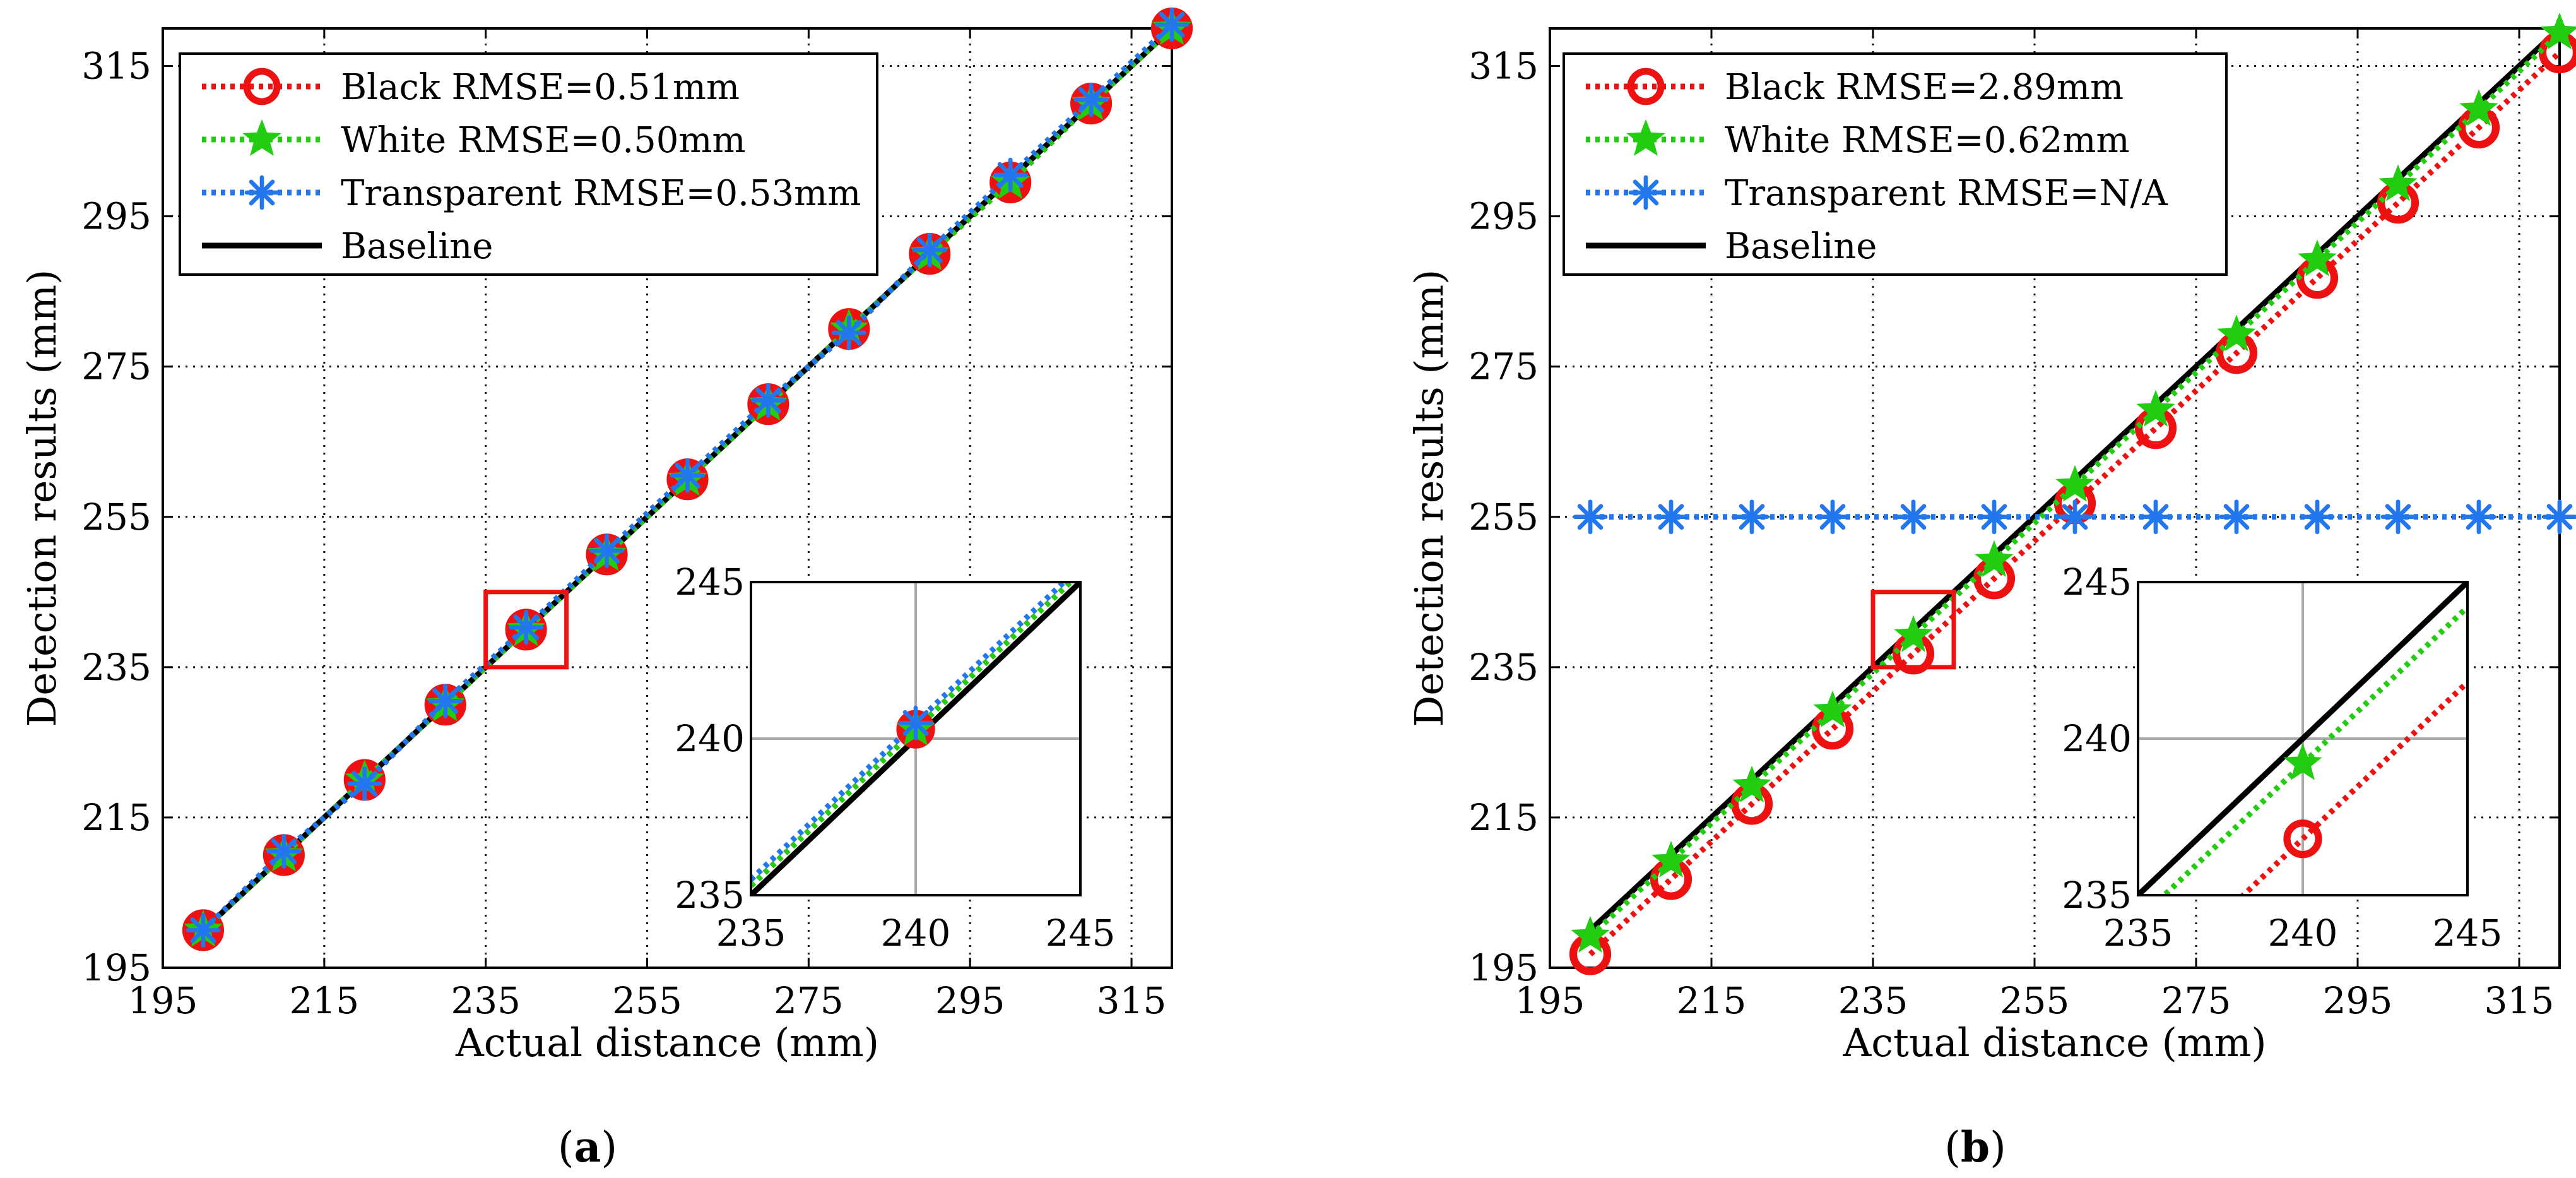 The image size is (2576, 1178). Describe the element at coordinates (2097, 895) in the screenshot. I see `inset-y-tick-label: 235` at that location.